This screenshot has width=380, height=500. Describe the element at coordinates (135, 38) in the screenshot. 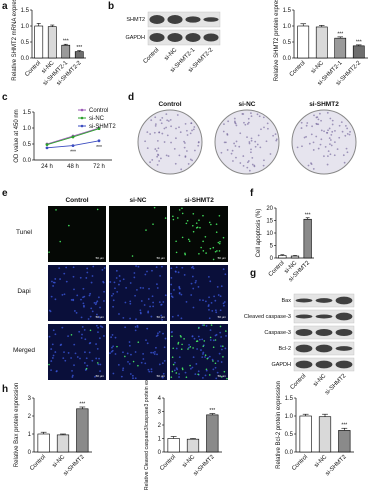

I see `blot-row-label: GAPDH` at that location.